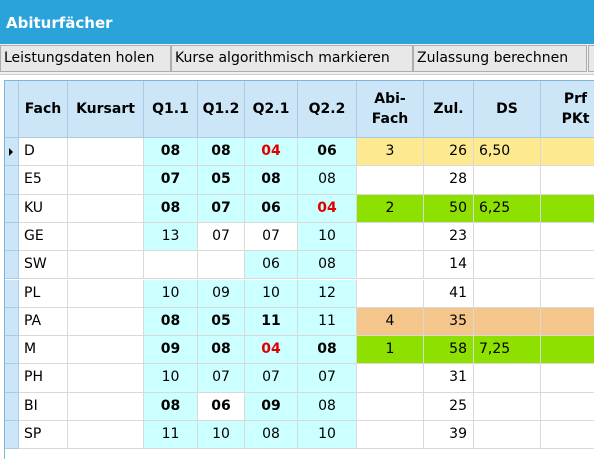 This screenshot has height=459, width=594. Describe the element at coordinates (449, 152) in the screenshot. I see `zul-cell: 26` at that location.